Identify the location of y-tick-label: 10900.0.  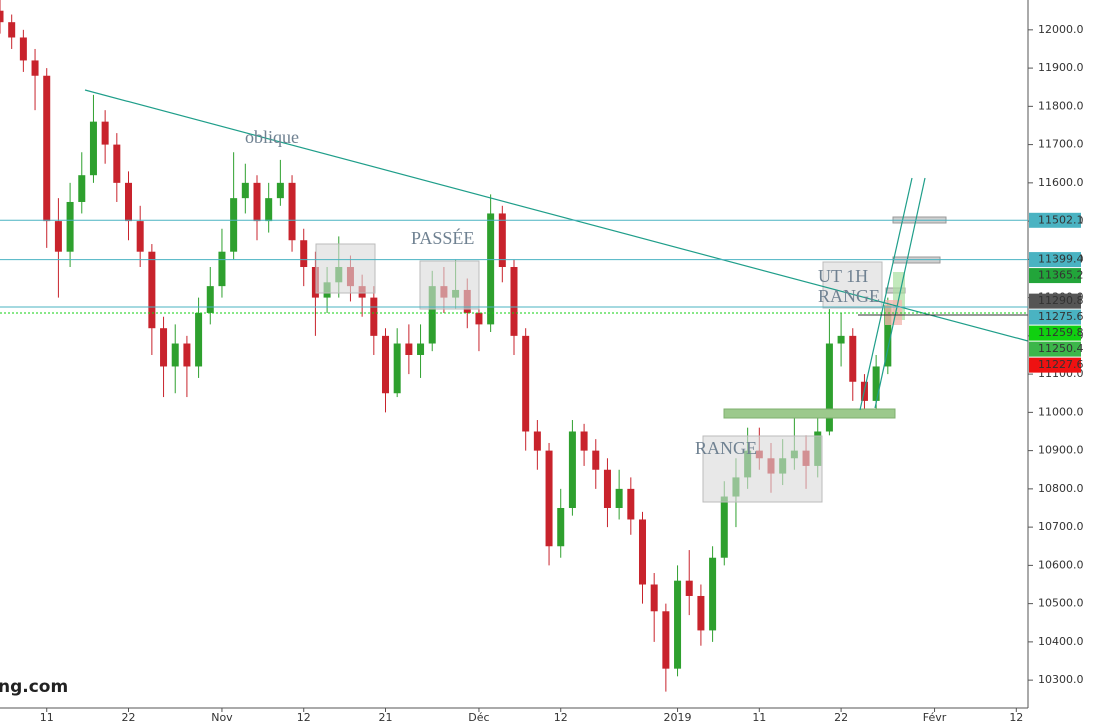
(1061, 450).